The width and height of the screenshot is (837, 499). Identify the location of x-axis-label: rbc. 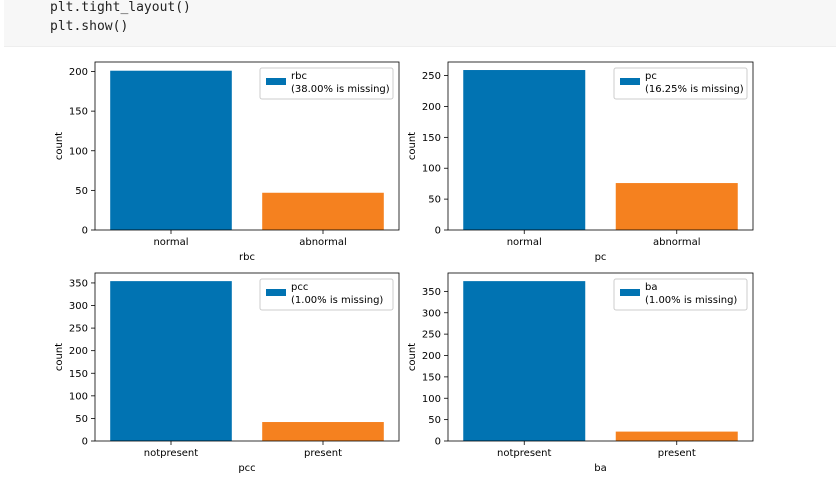
(247, 257).